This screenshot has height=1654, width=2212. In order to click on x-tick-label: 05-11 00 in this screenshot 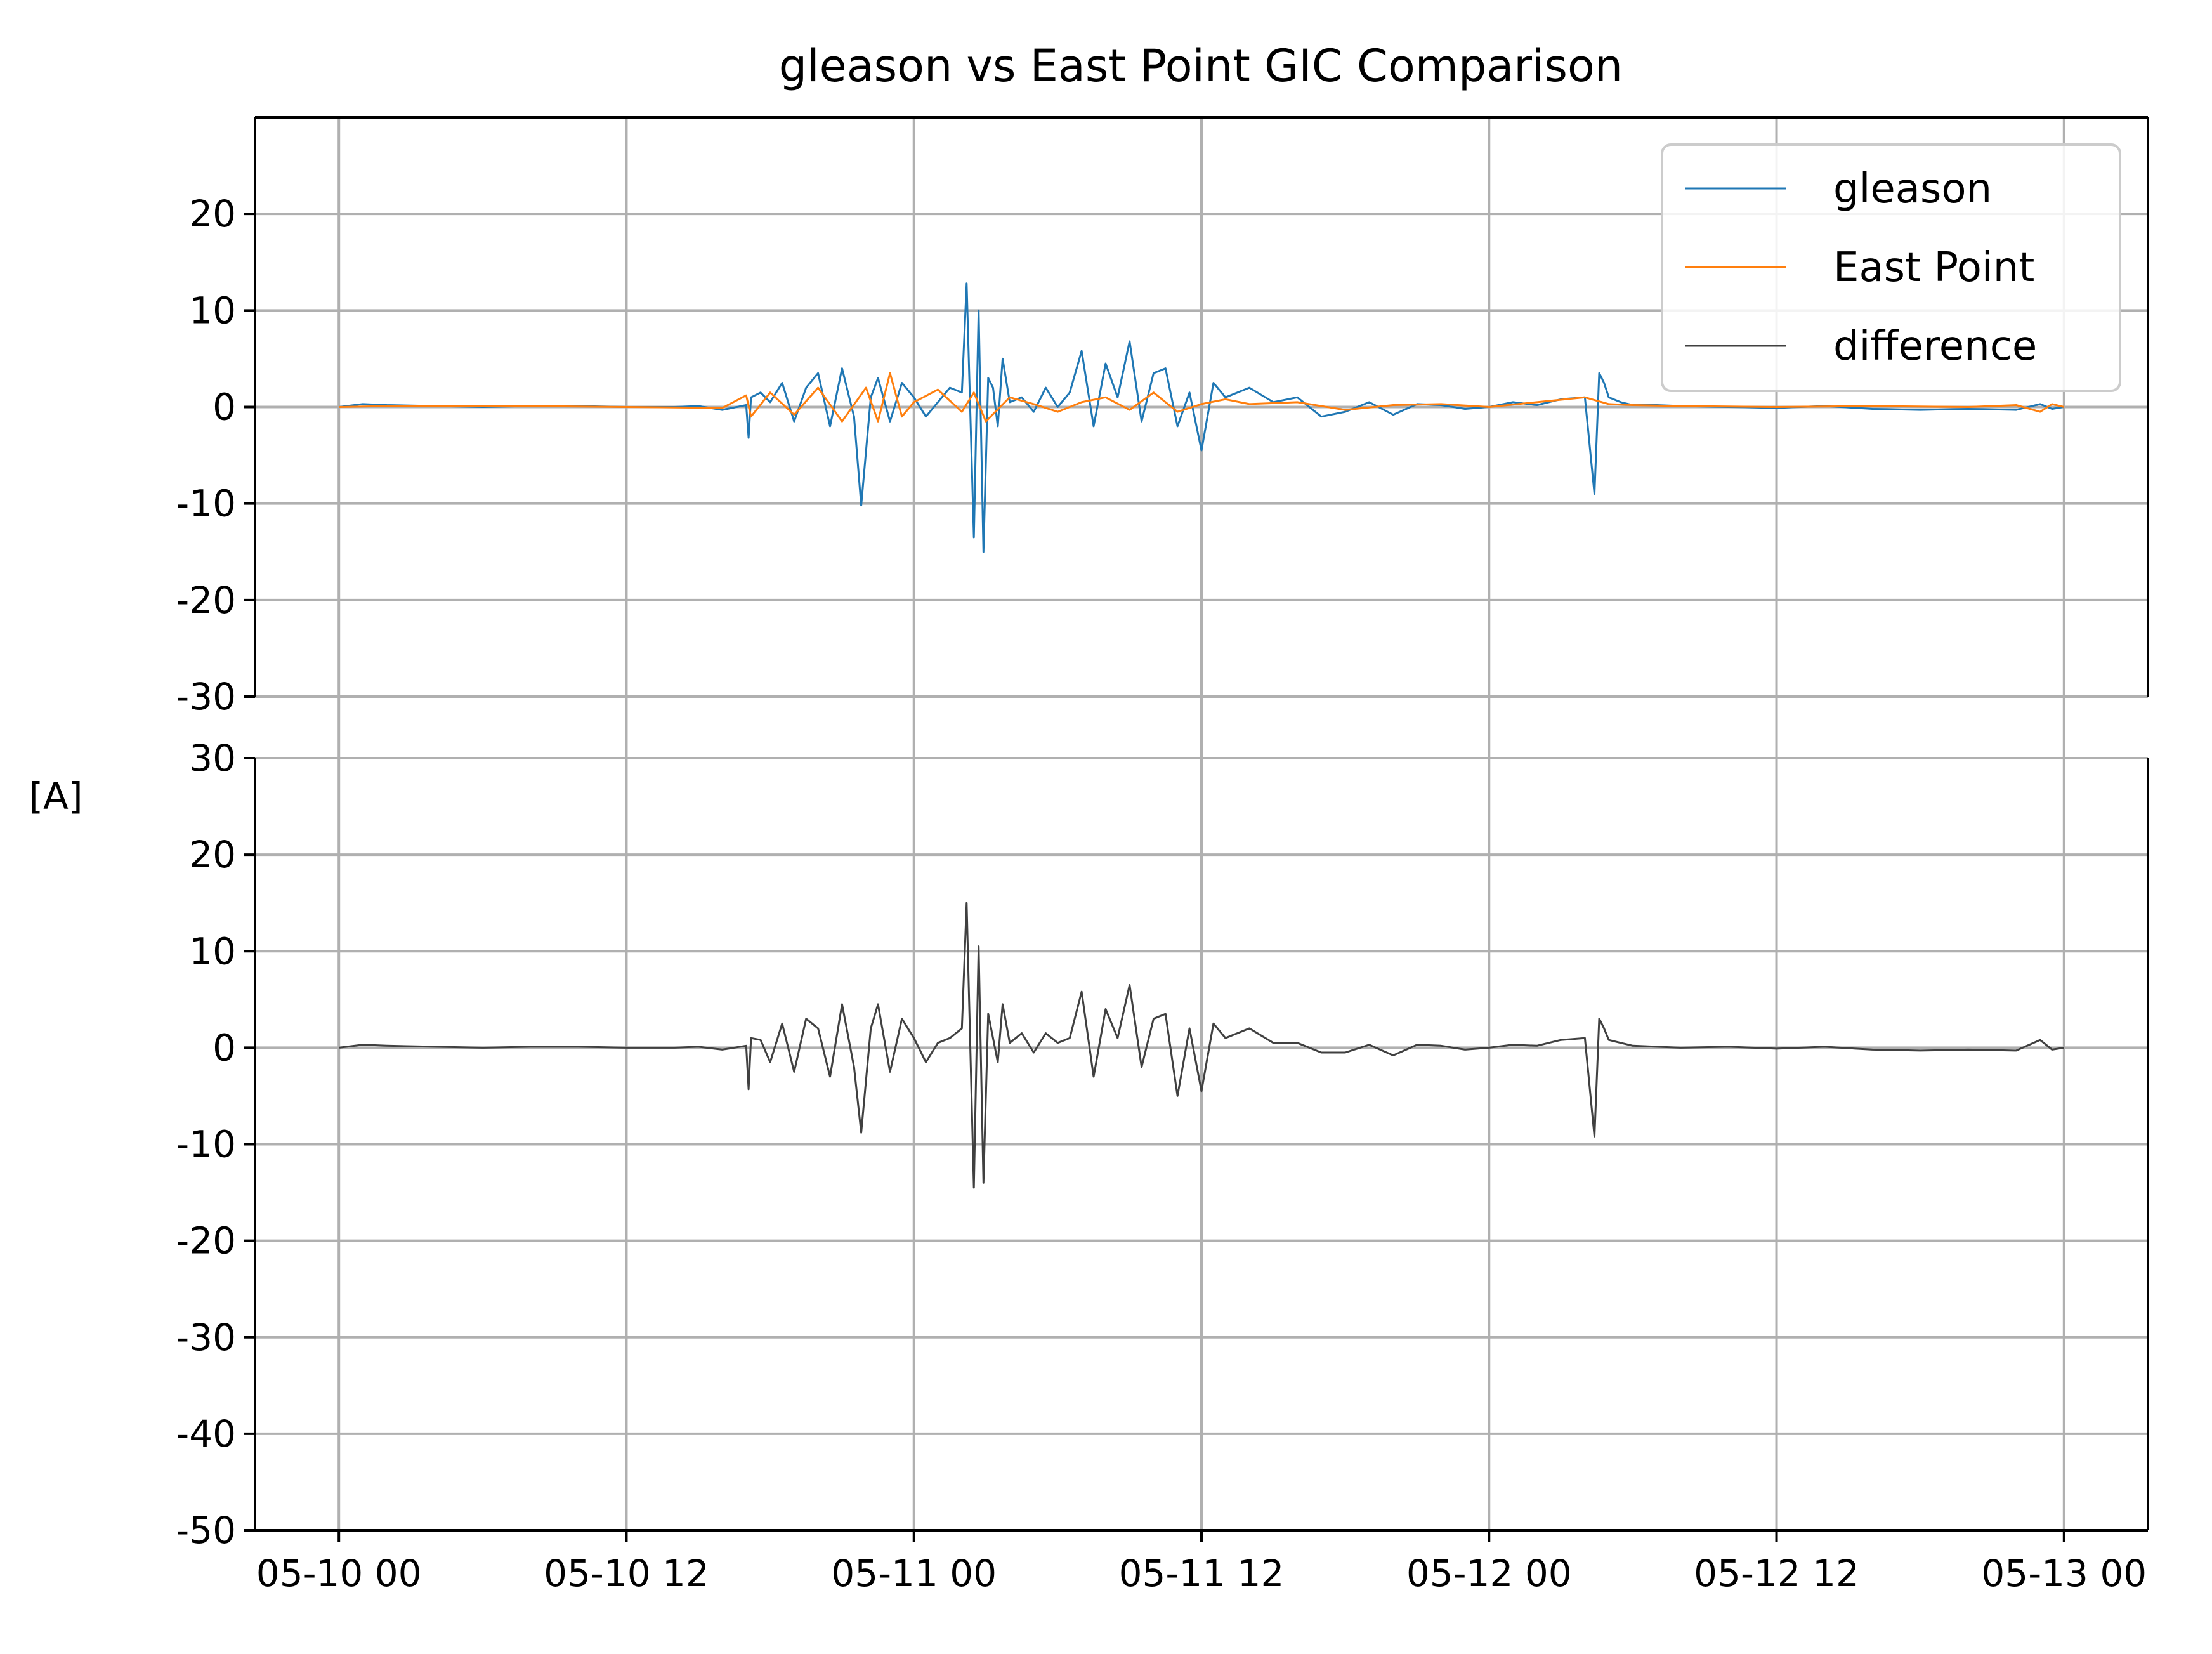, I will do `click(914, 1573)`.